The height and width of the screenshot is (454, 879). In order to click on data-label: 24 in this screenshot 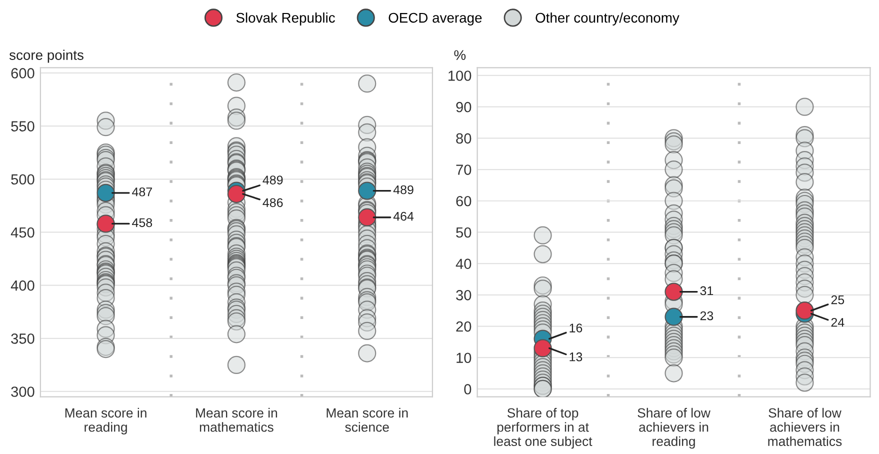, I will do `click(837, 322)`.